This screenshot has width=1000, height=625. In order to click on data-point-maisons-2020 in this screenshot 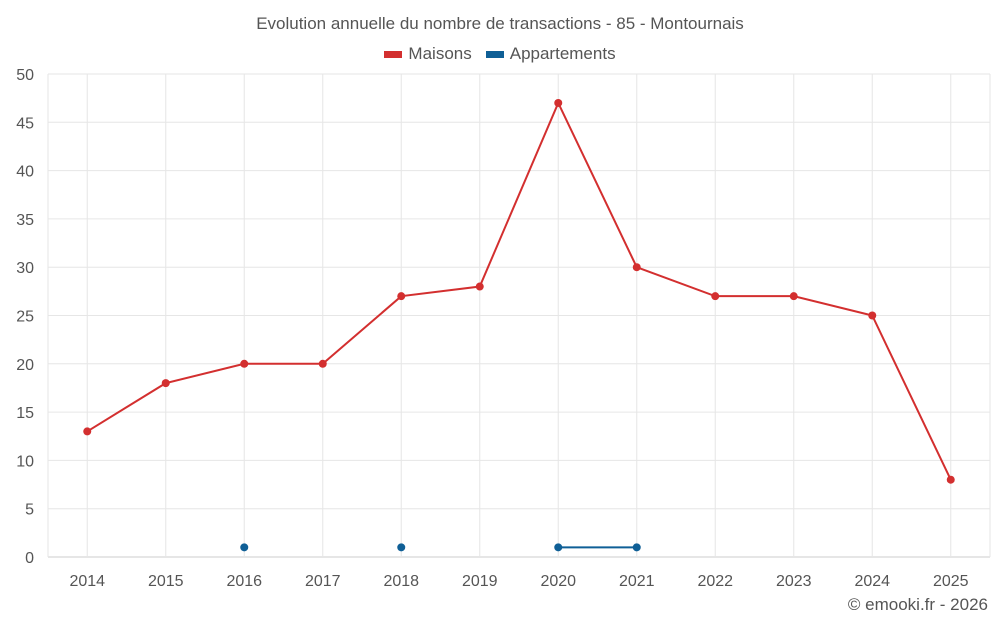, I will do `click(558, 102)`.